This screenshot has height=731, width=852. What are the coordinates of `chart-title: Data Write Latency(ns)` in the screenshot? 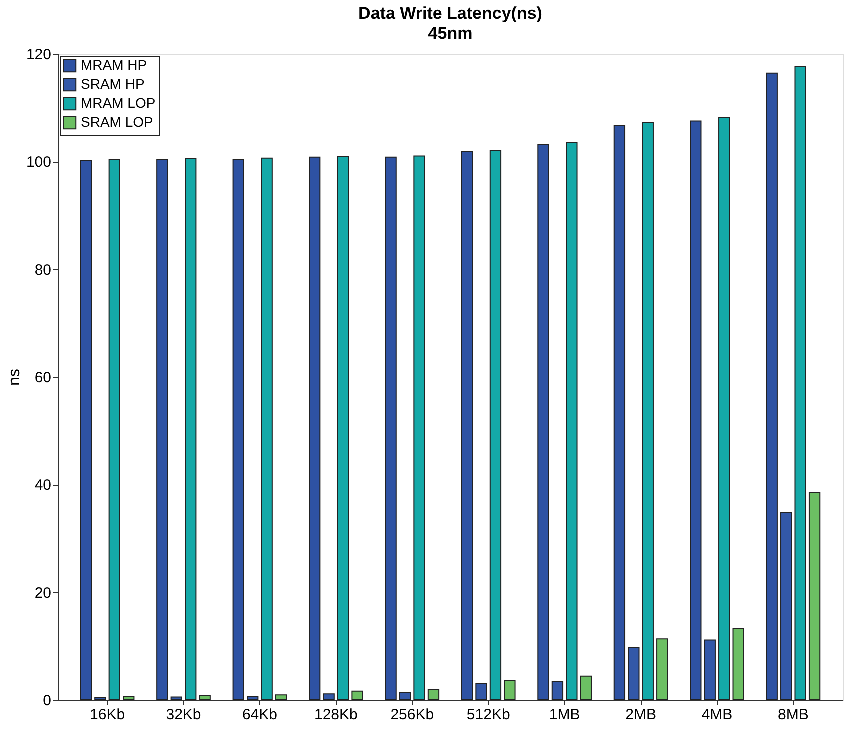 It's located at (450, 13).